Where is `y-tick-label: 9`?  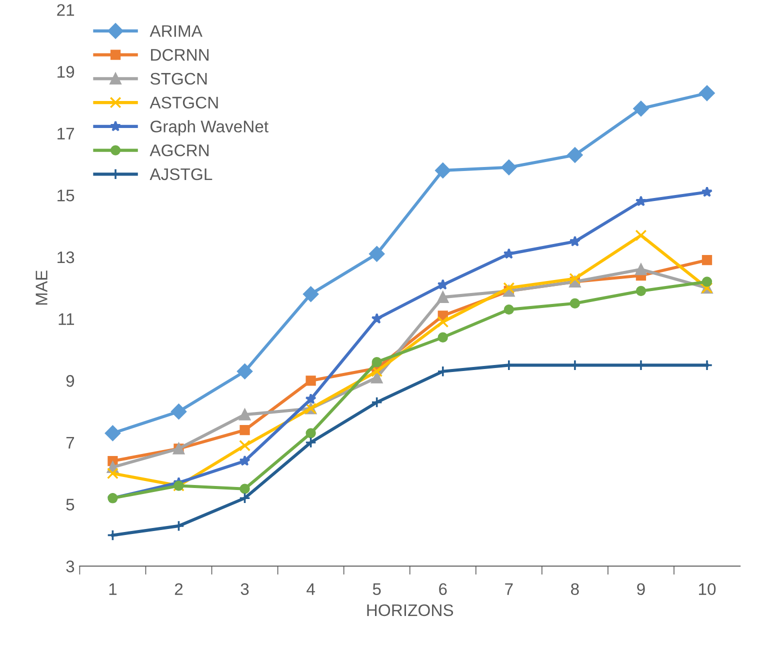
y-tick-label: 9 is located at coordinates (70, 381).